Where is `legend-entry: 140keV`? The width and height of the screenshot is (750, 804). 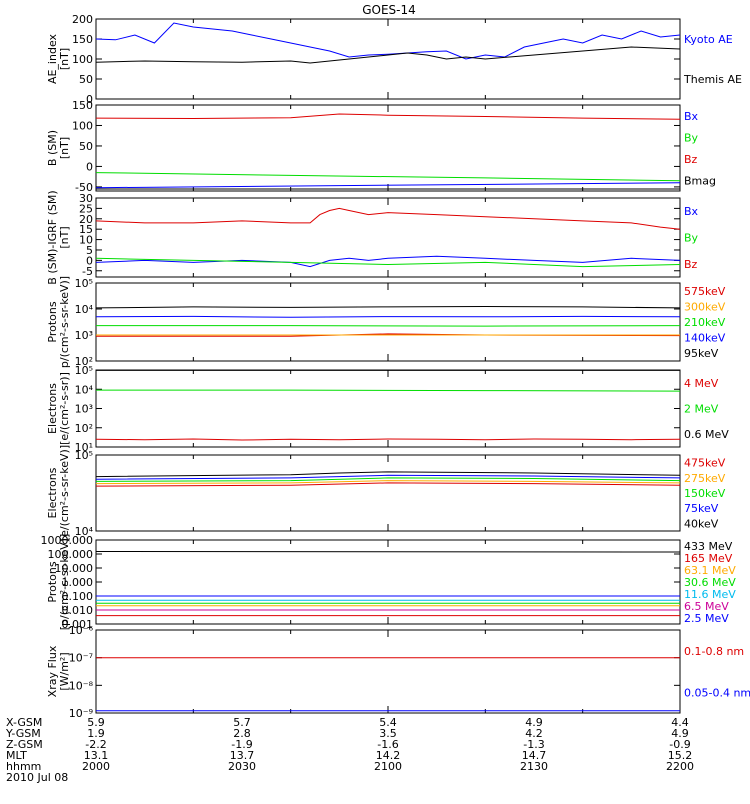 legend-entry: 140keV is located at coordinates (705, 338).